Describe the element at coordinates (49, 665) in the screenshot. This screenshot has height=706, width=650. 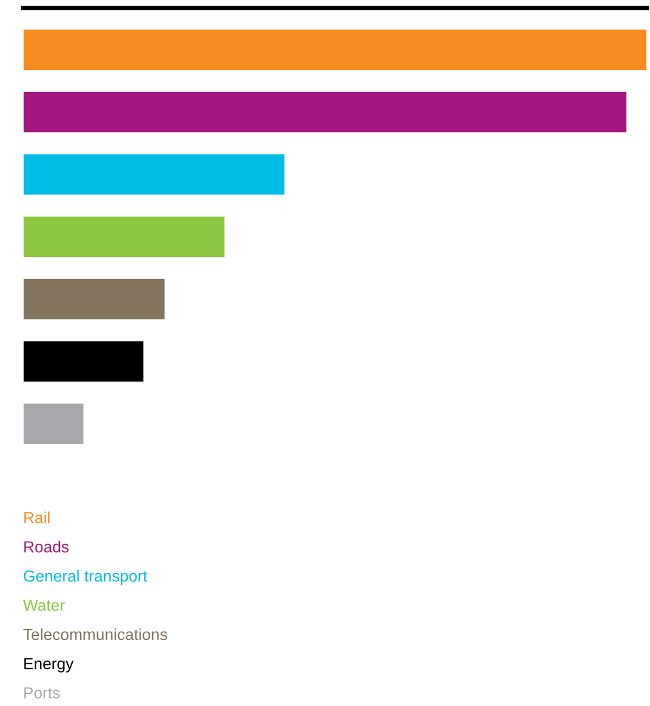
I see `text: Energy` at that location.